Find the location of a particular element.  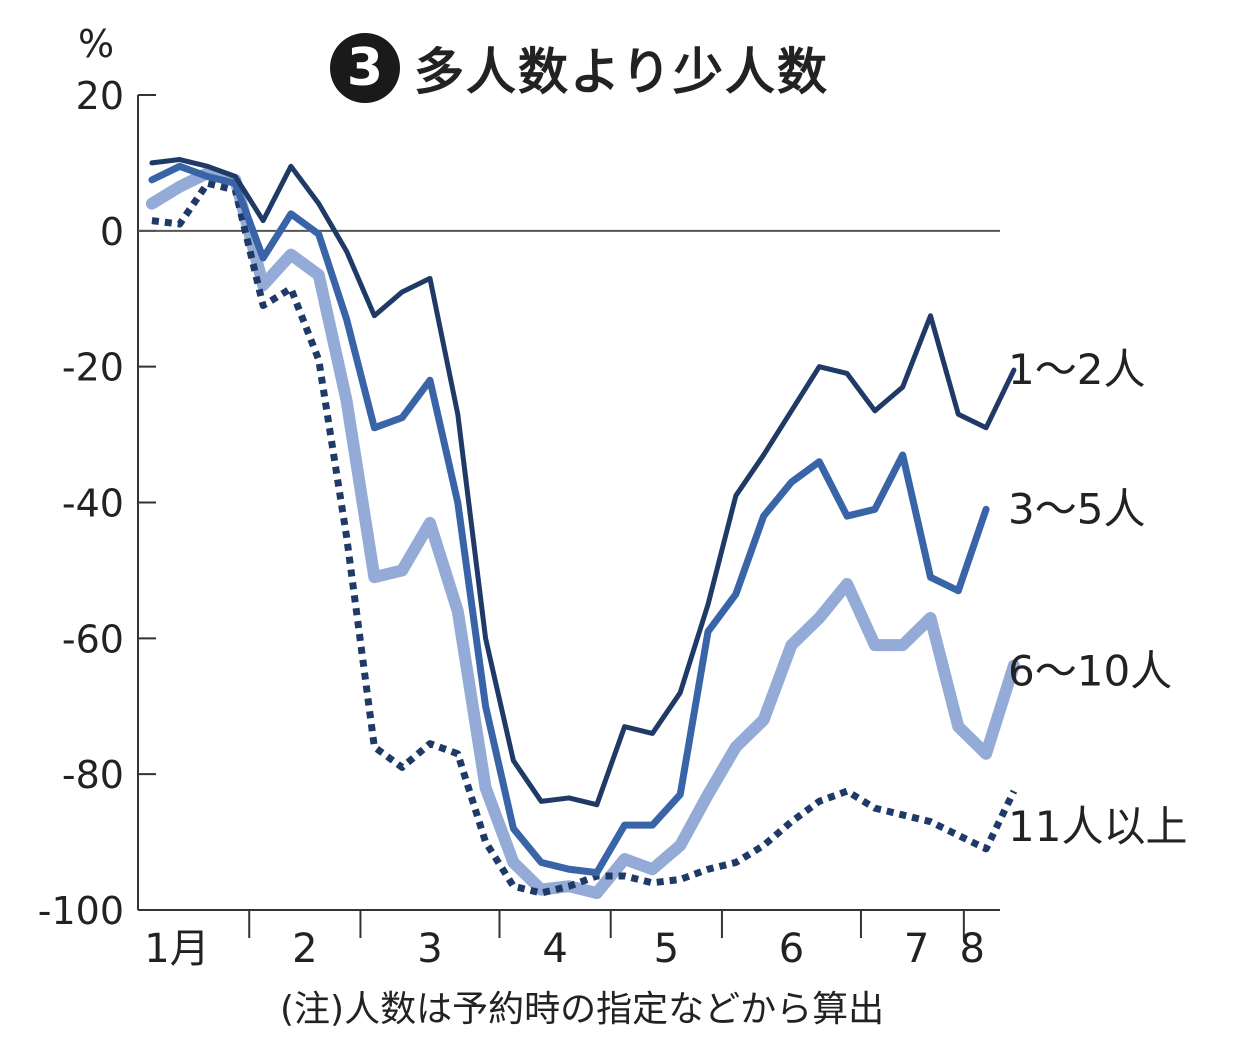

month-label: 4 is located at coordinates (554, 949).